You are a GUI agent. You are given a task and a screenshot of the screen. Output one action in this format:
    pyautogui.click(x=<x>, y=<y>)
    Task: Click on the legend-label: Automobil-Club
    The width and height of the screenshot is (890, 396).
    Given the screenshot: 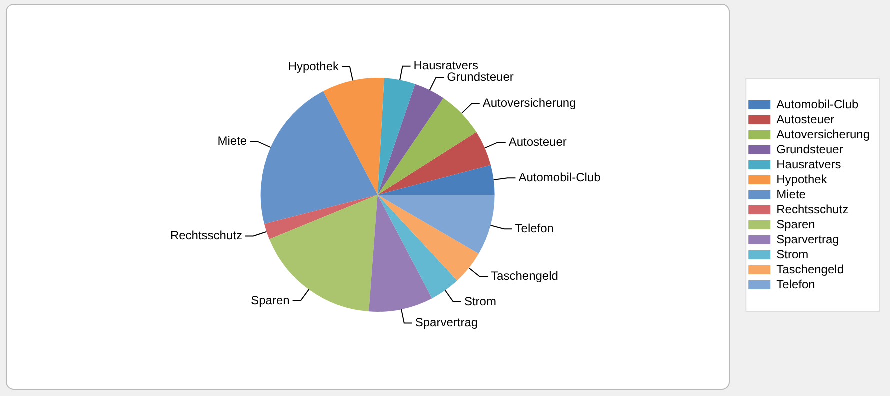 What is the action you would take?
    pyautogui.click(x=817, y=104)
    